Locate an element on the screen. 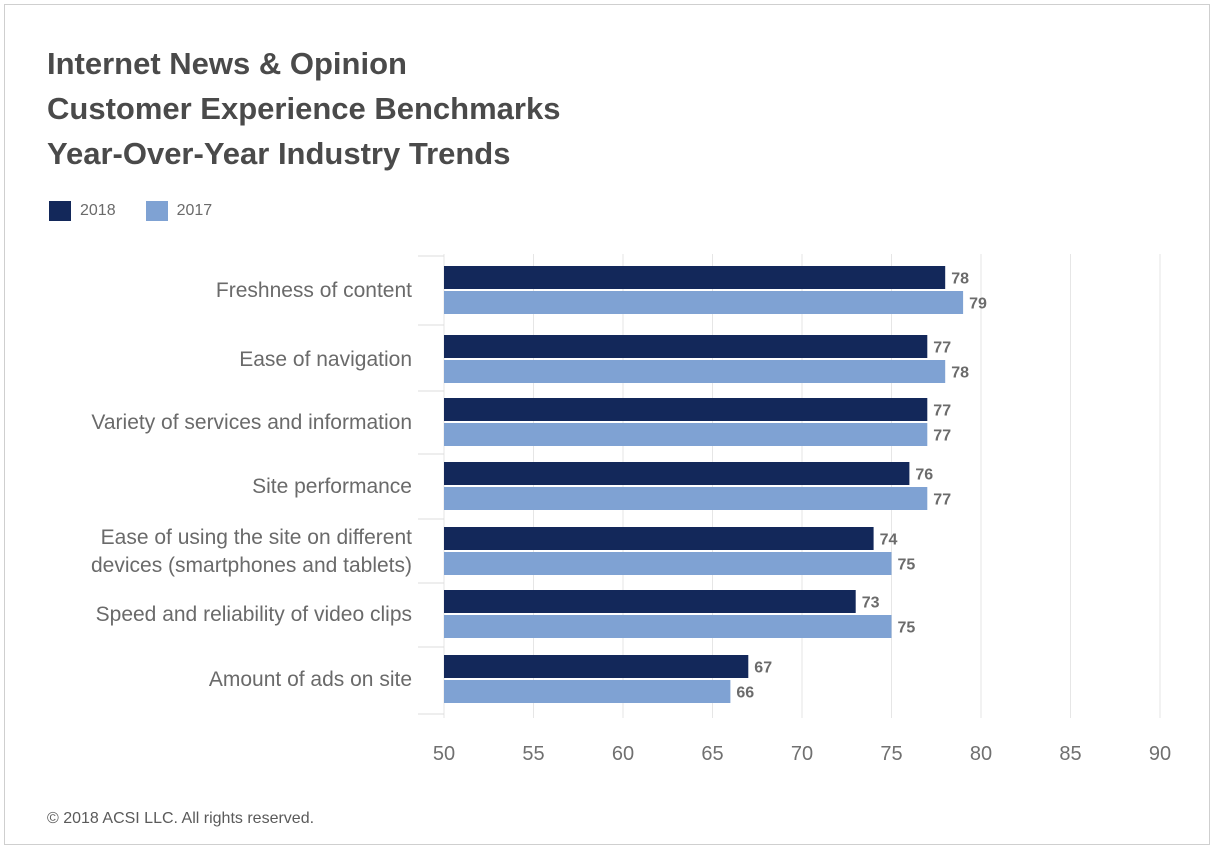 Image resolution: width=1216 pixels, height=851 pixels. copyright-footer: © 2018 ACSI LLC. All rights reserved. is located at coordinates (181, 818).